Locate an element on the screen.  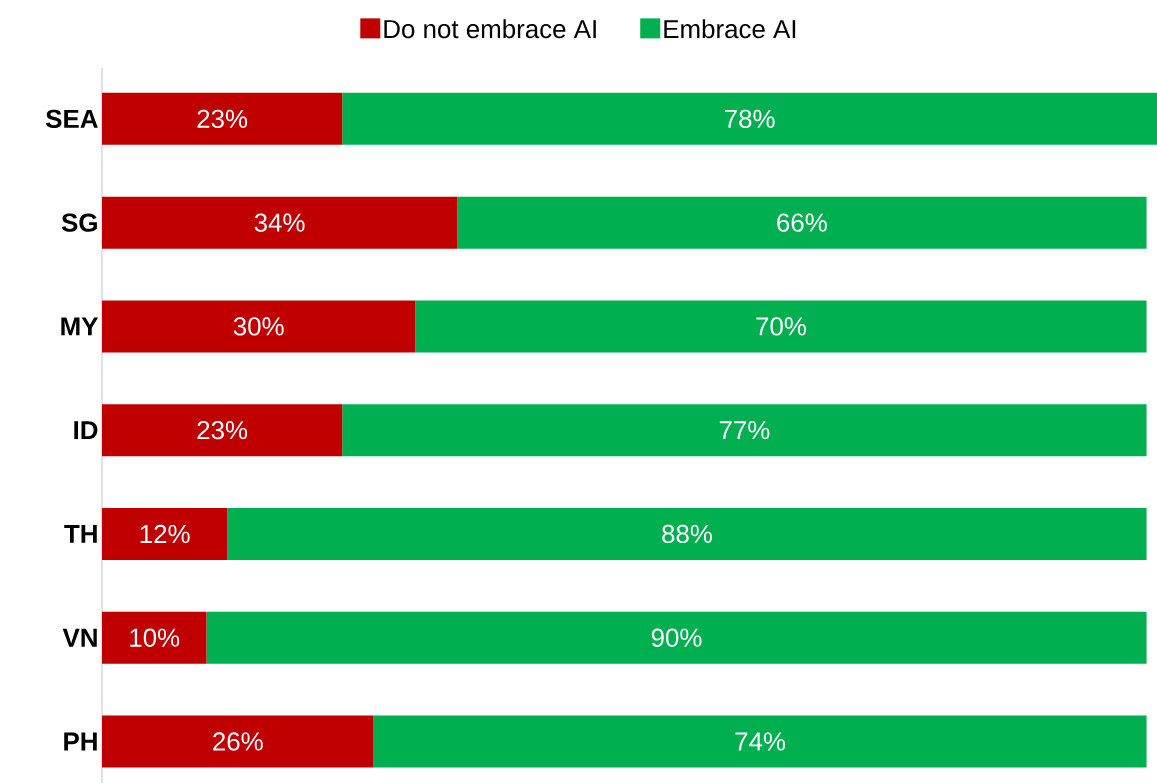
data-label: 12% is located at coordinates (165, 534).